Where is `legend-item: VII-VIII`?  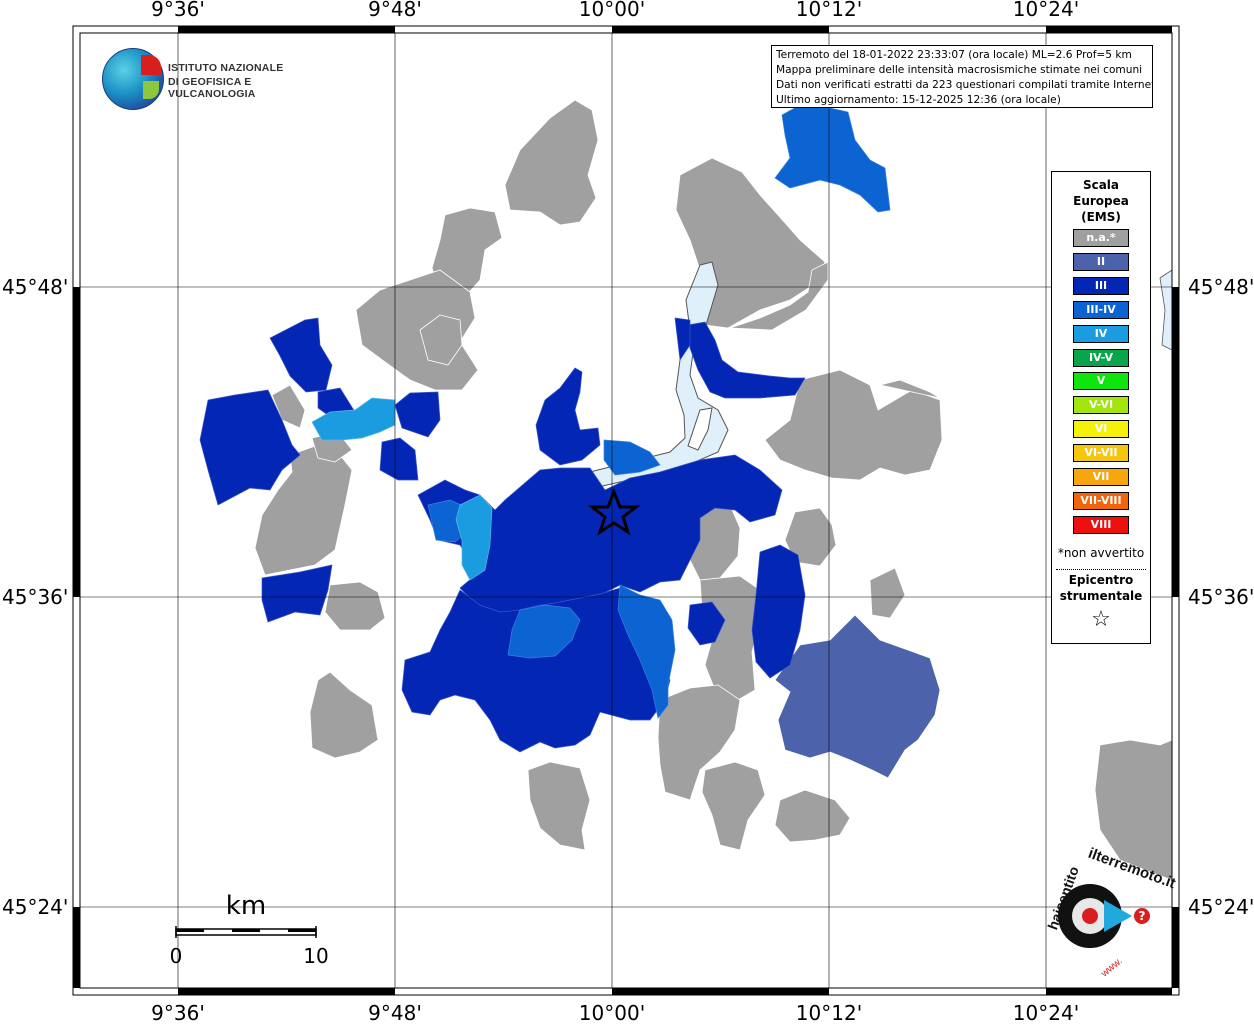 legend-item: VII-VIII is located at coordinates (1101, 500).